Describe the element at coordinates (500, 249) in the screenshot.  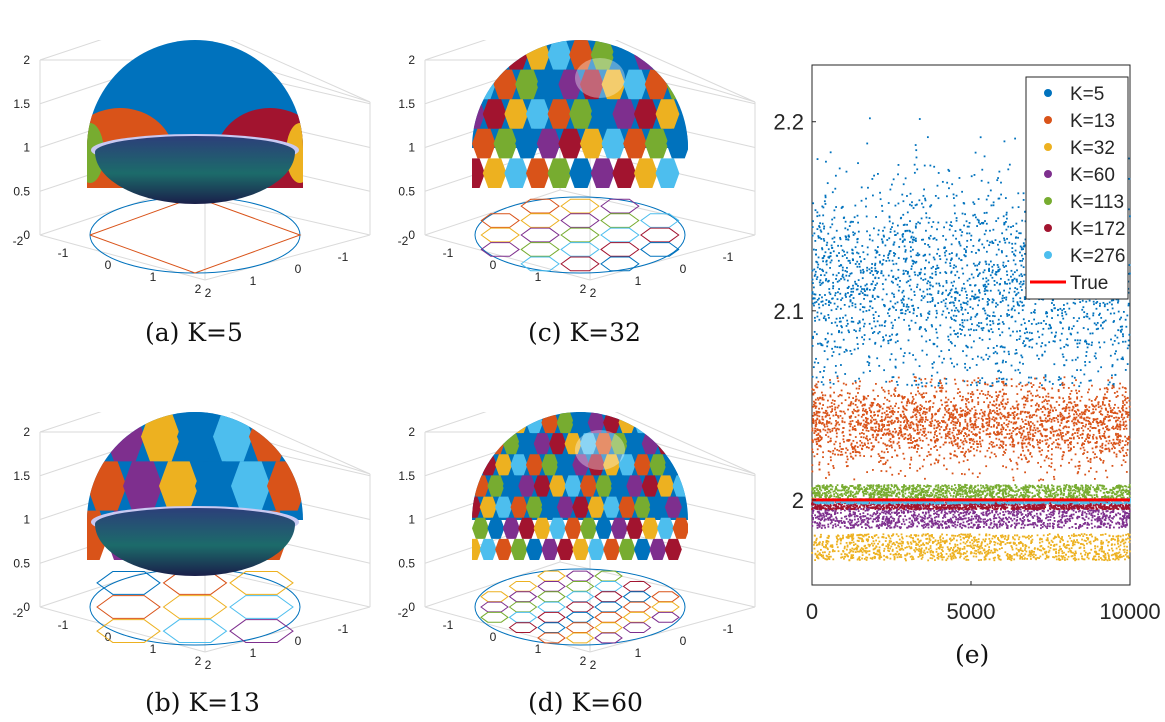
I see `projection-cell` at that location.